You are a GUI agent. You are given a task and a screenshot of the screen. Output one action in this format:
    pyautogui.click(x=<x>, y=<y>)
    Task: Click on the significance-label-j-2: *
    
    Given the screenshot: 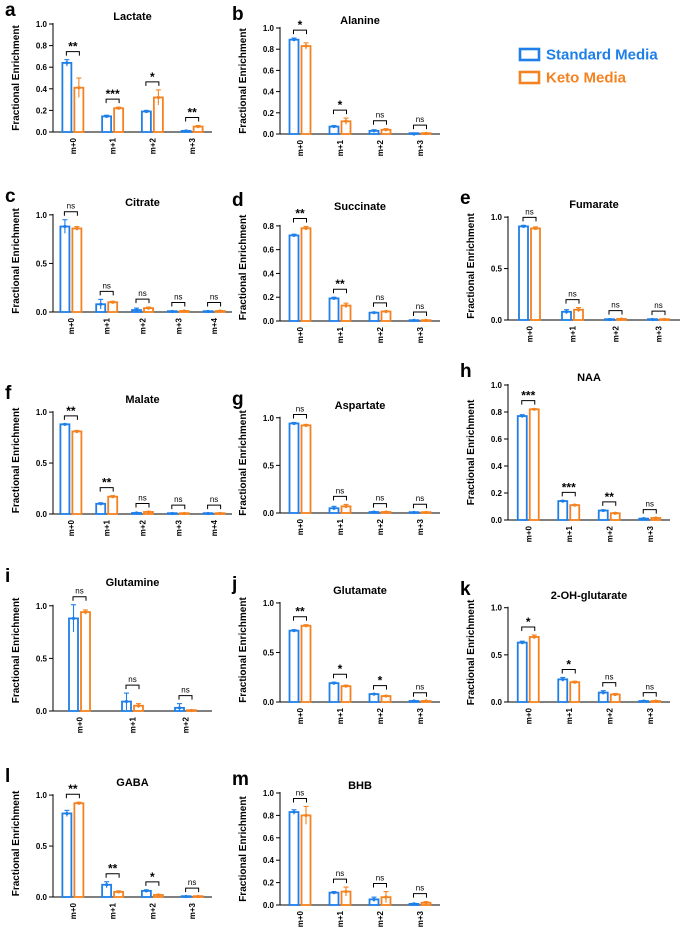 What is the action you would take?
    pyautogui.click(x=380, y=681)
    